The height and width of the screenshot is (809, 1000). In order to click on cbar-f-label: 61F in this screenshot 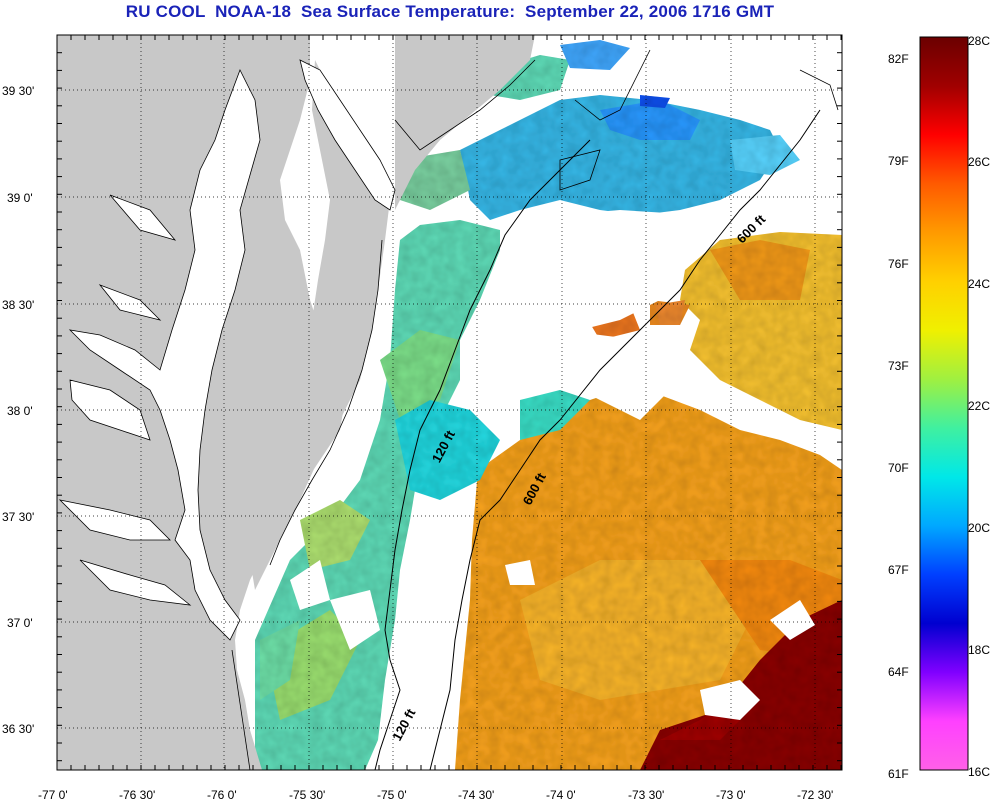, I will do `click(898, 774)`.